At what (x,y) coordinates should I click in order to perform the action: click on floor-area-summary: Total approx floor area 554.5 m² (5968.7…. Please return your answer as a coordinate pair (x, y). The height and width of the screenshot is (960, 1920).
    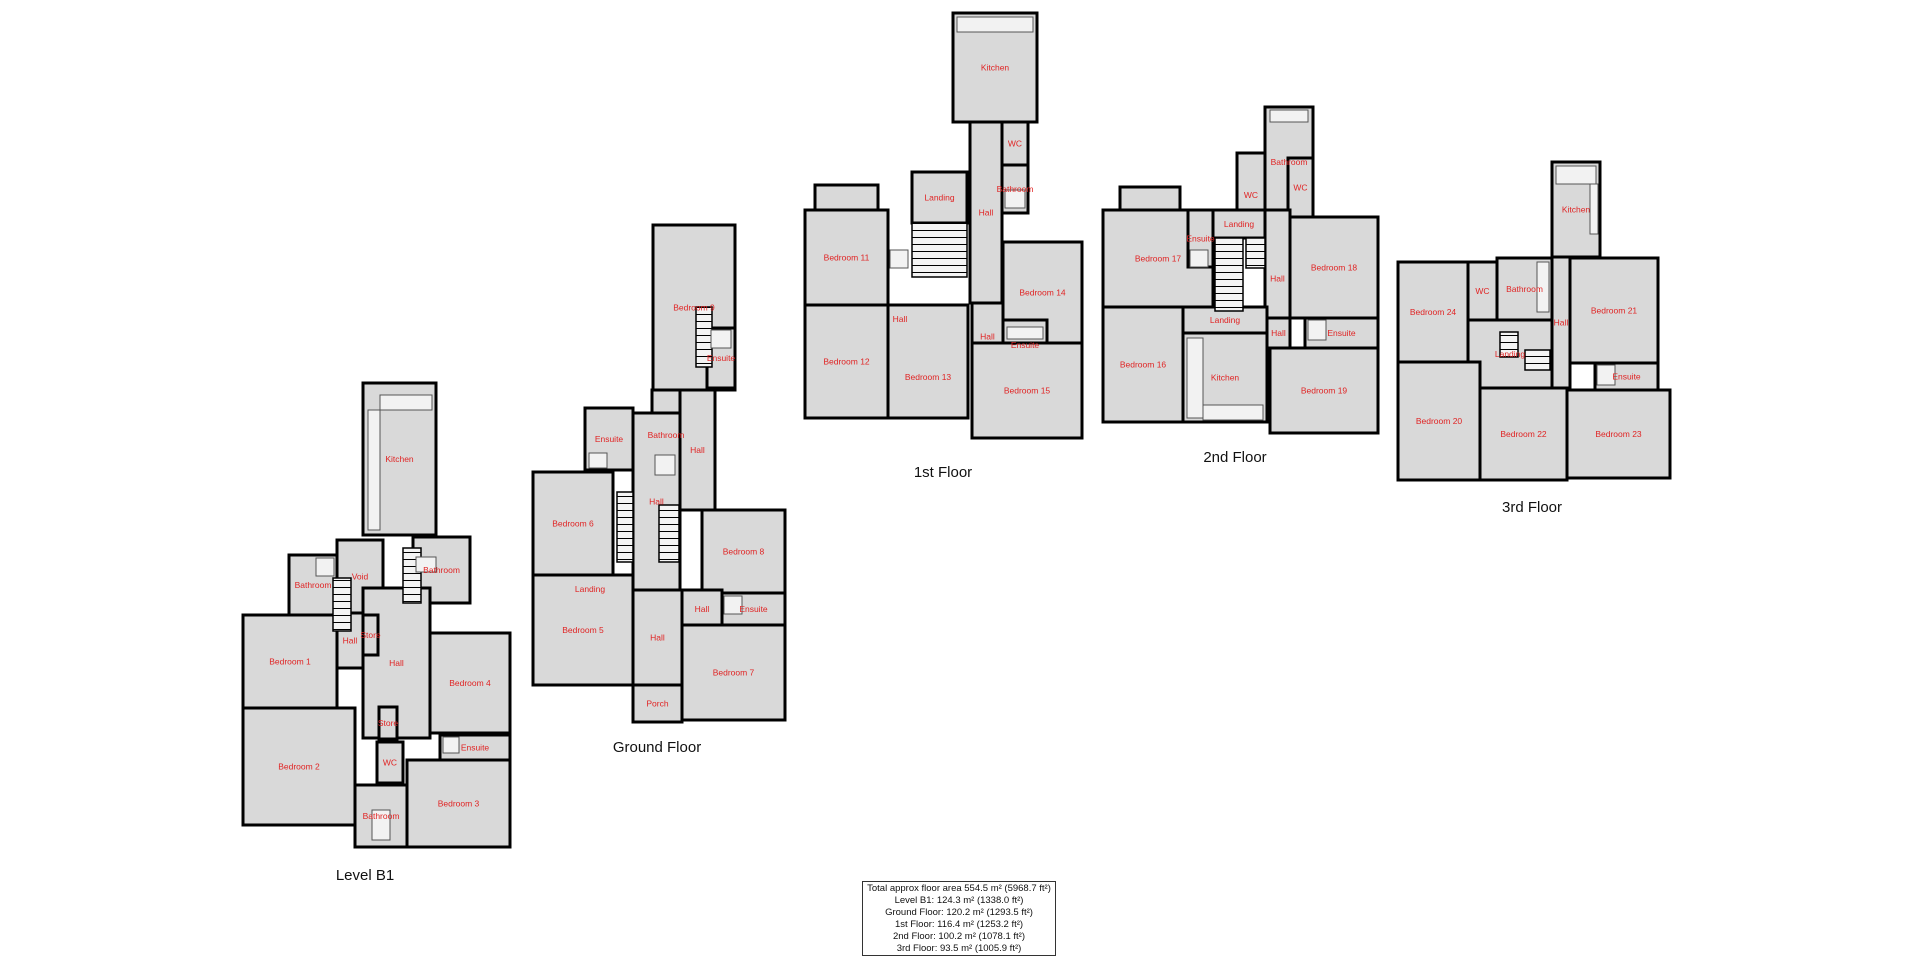
    Looking at the image, I should click on (959, 918).